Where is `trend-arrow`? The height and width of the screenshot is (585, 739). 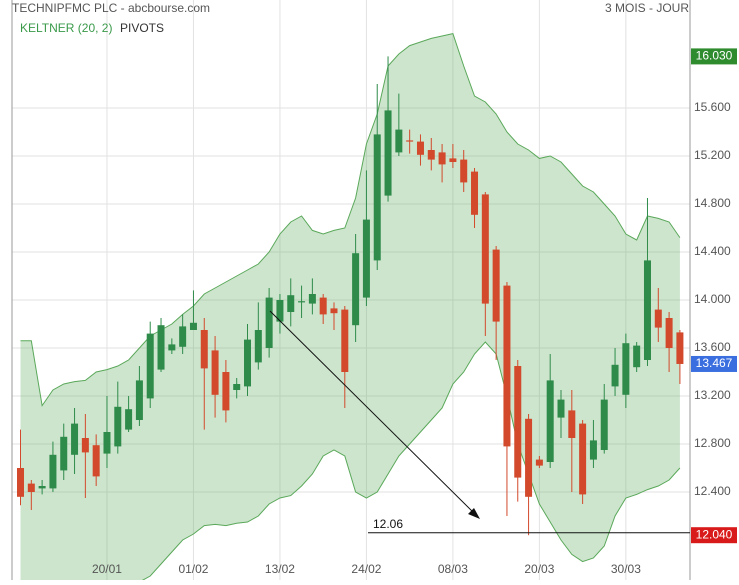 trend-arrow is located at coordinates (373, 413).